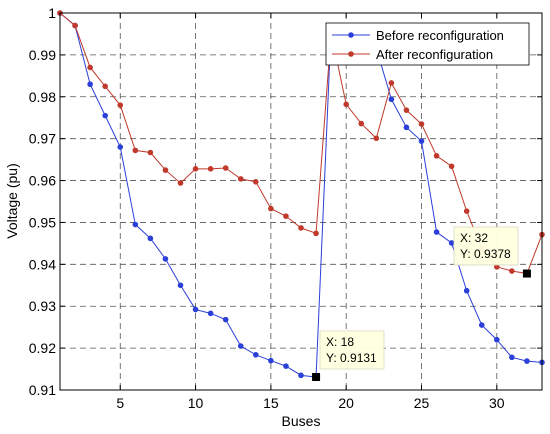 The image size is (550, 434). I want to click on x-tick-label: 5, so click(120, 403).